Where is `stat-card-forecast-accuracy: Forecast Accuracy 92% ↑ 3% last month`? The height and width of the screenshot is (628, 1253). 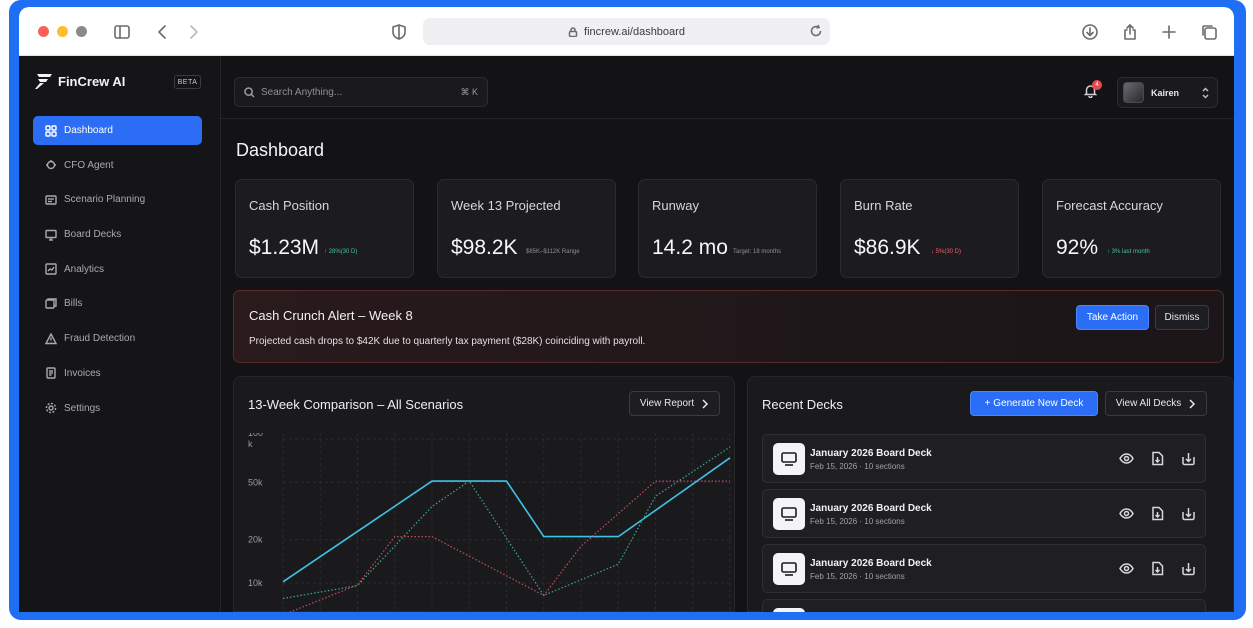
stat-card-forecast-accuracy: Forecast Accuracy 92% ↑ 3% last month is located at coordinates (1131, 228).